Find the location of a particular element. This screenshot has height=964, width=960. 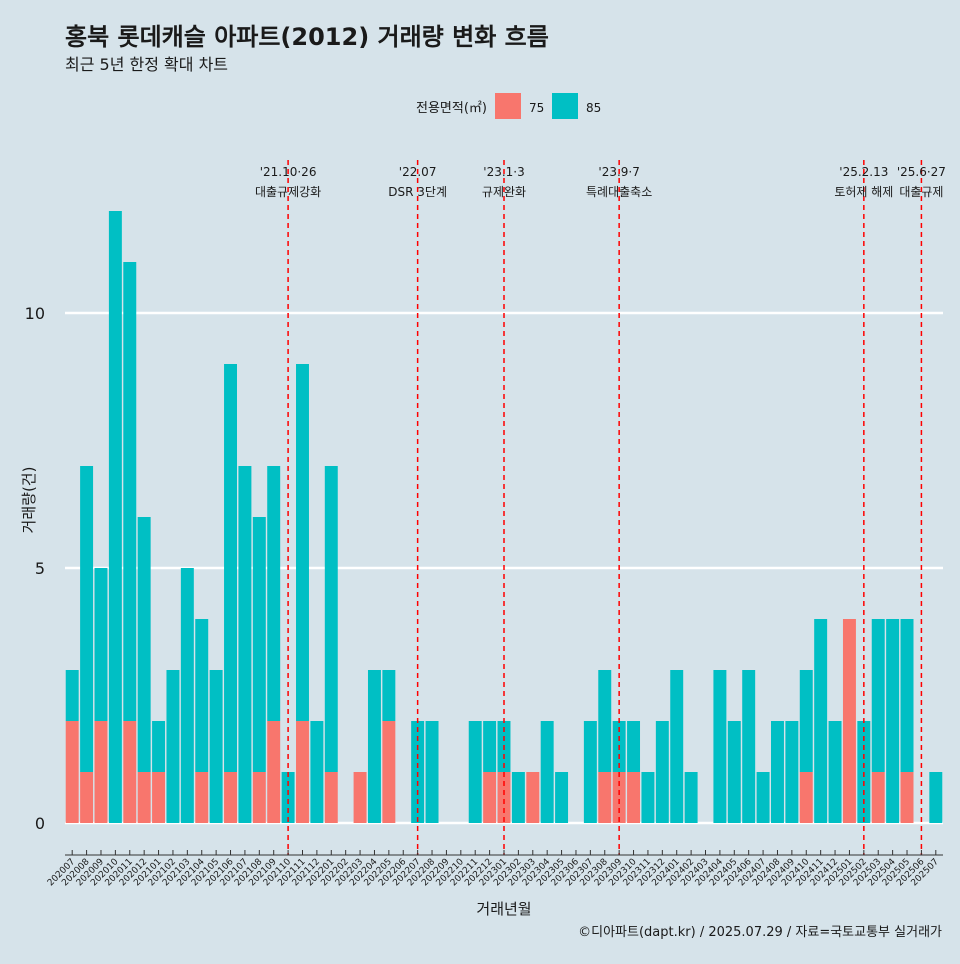

event-date: '22.07 is located at coordinates (418, 172).